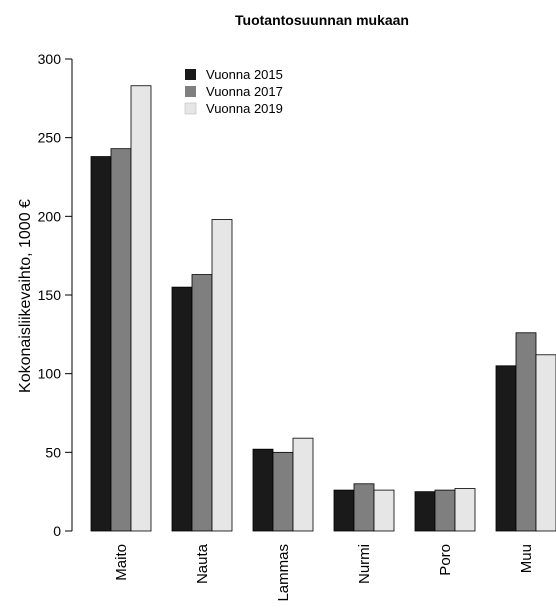  What do you see at coordinates (526, 558) in the screenshot?
I see `x-tick-label: Muu` at bounding box center [526, 558].